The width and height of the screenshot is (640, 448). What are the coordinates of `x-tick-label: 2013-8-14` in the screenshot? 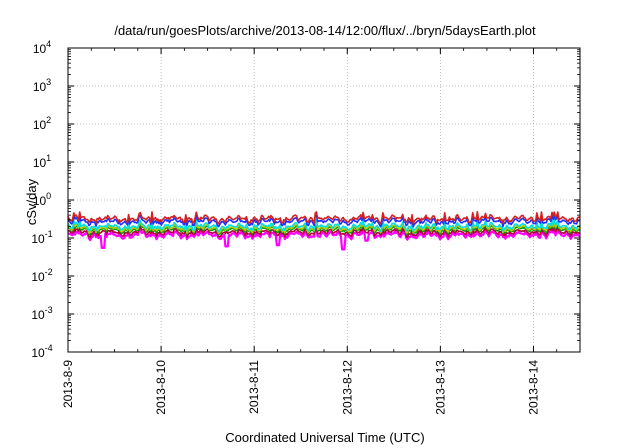 It's located at (533, 387).